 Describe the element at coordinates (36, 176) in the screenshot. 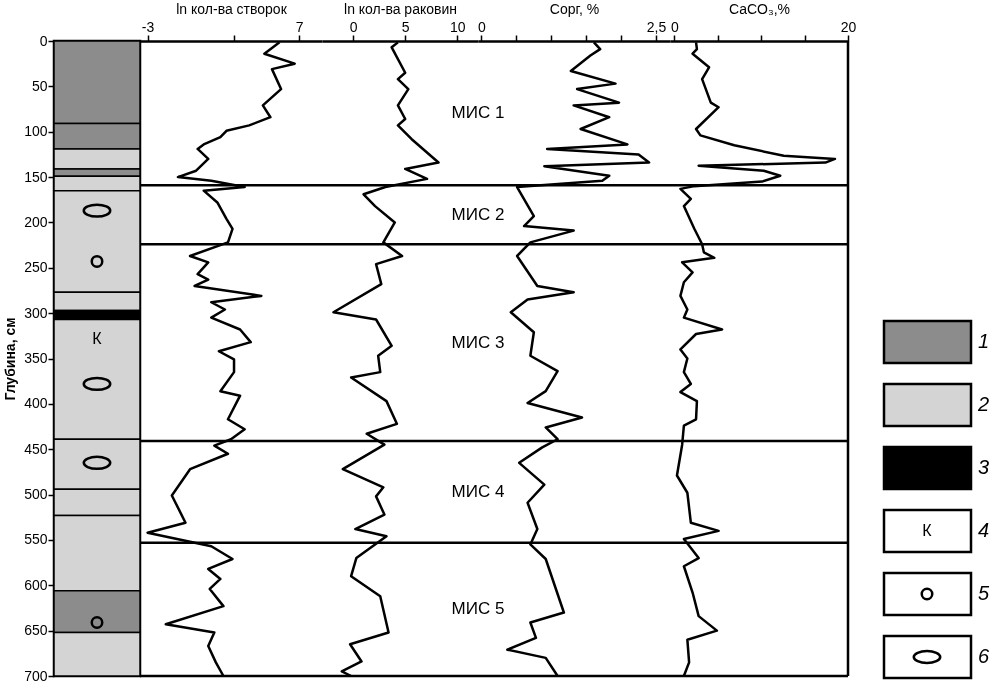

I see `y-tick-label: 150` at that location.